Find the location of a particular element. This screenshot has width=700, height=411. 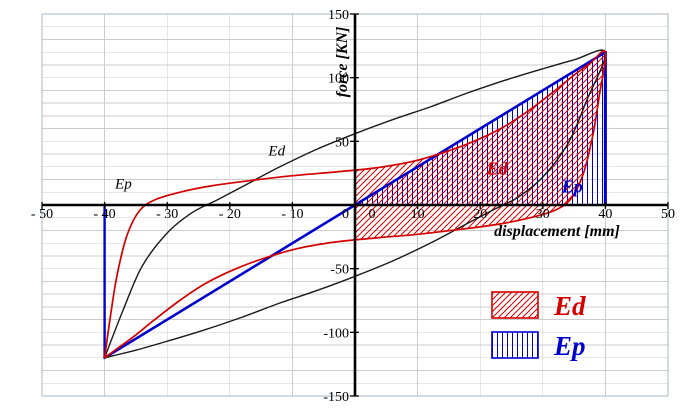

legend-swatch-Ed is located at coordinates (515, 305).